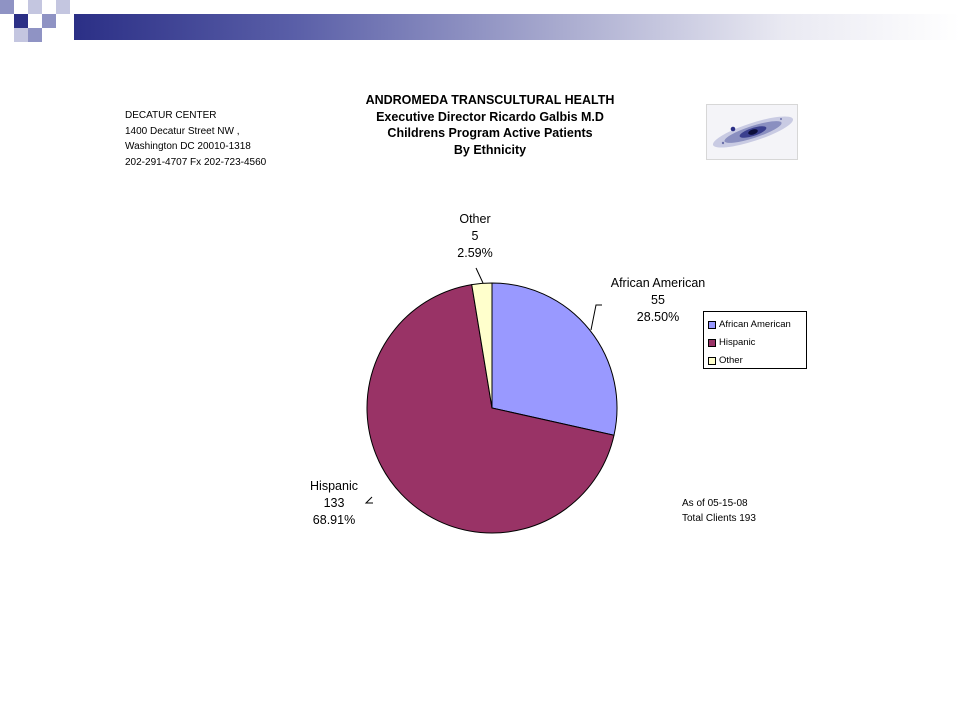  Describe the element at coordinates (719, 518) in the screenshot. I see `note-line: Total Clients 193` at that location.